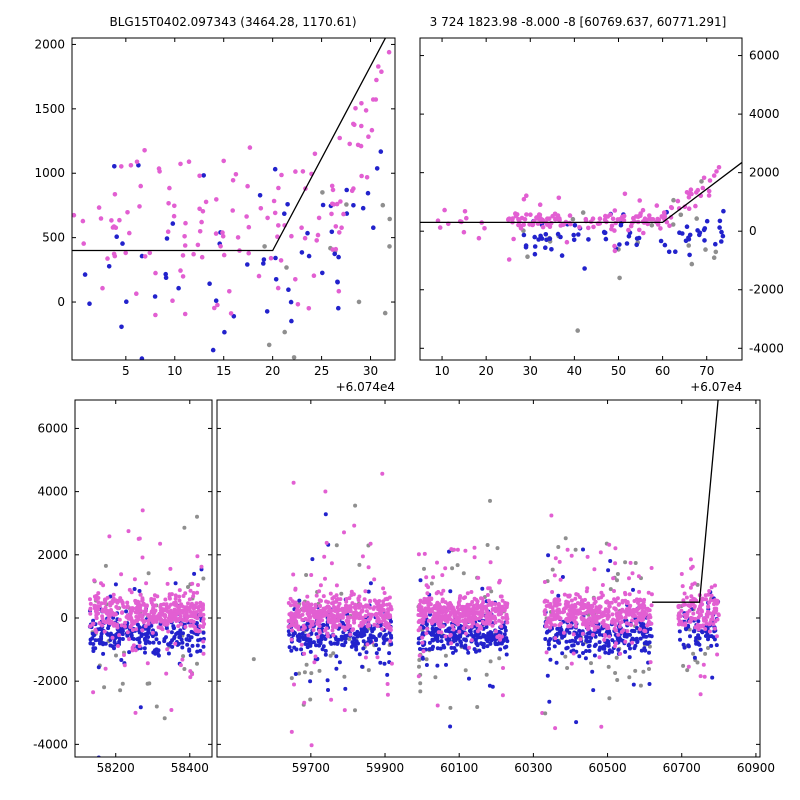  What do you see at coordinates (126, 371) in the screenshot?
I see `x-tick-label: 5` at bounding box center [126, 371].